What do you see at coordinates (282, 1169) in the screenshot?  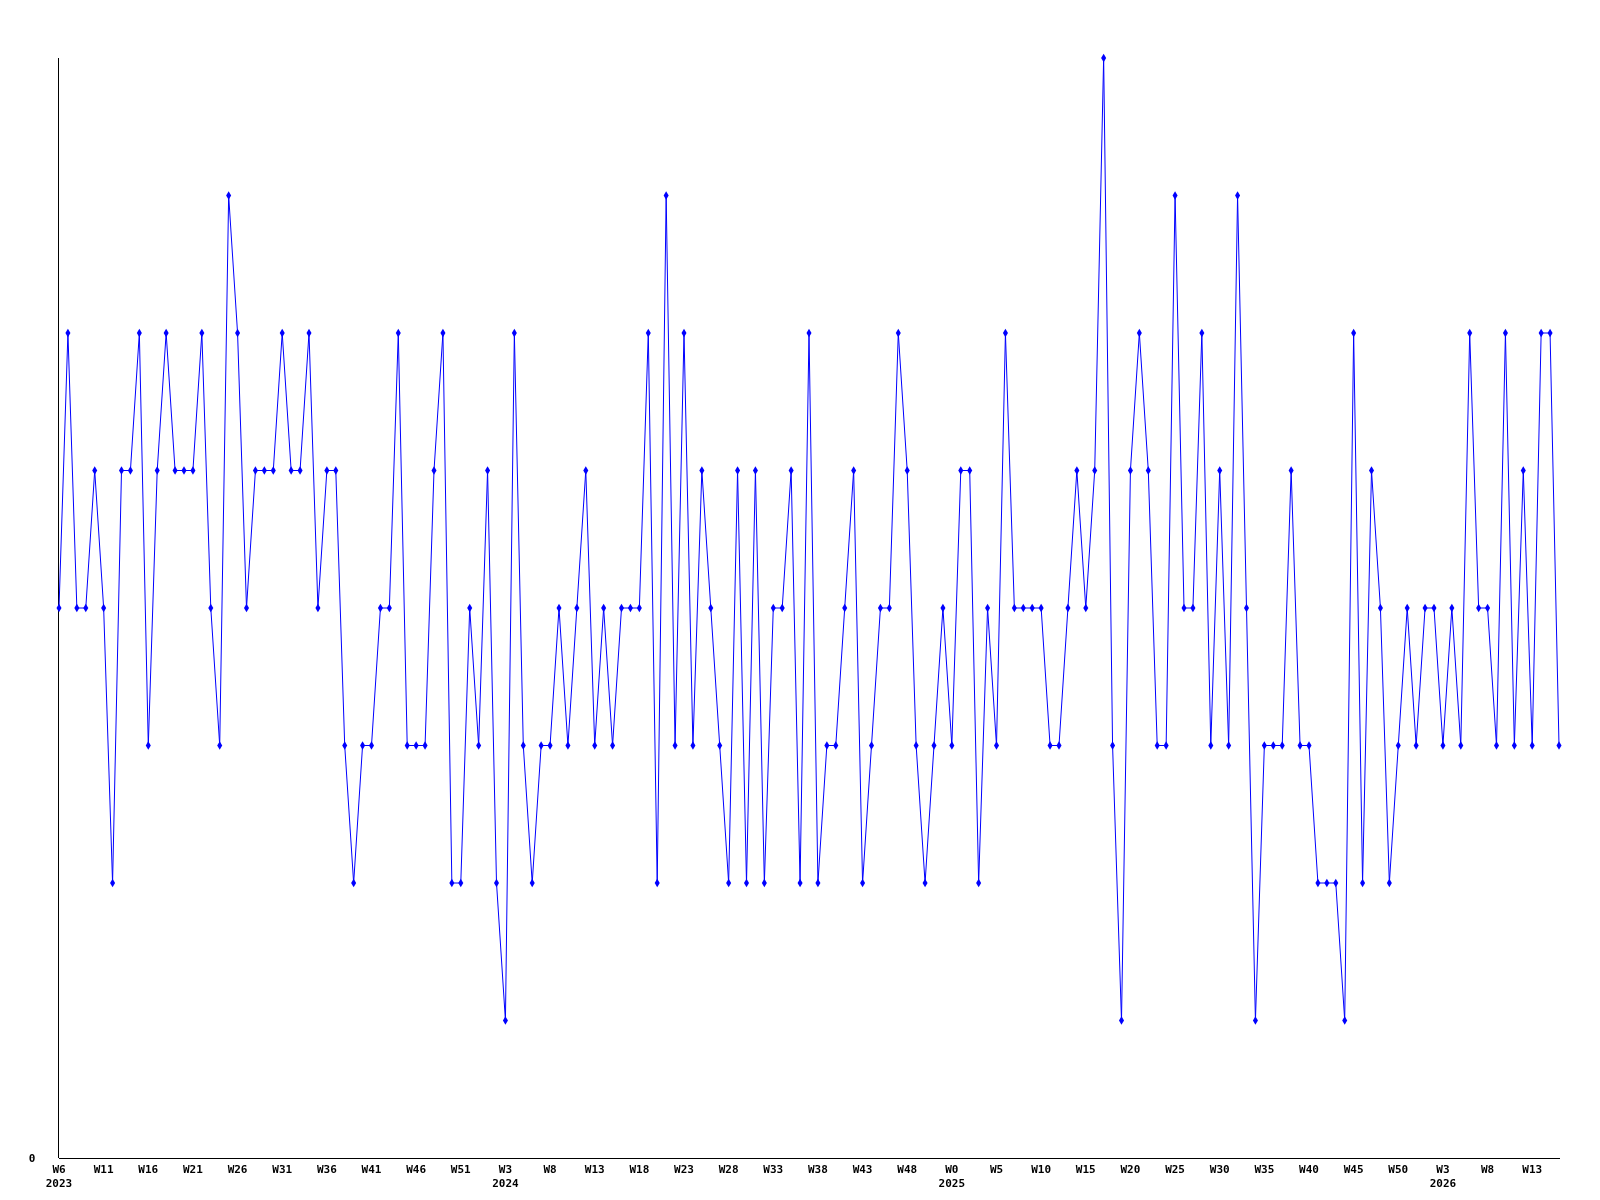 I see `x-tick-label: W31` at bounding box center [282, 1169].